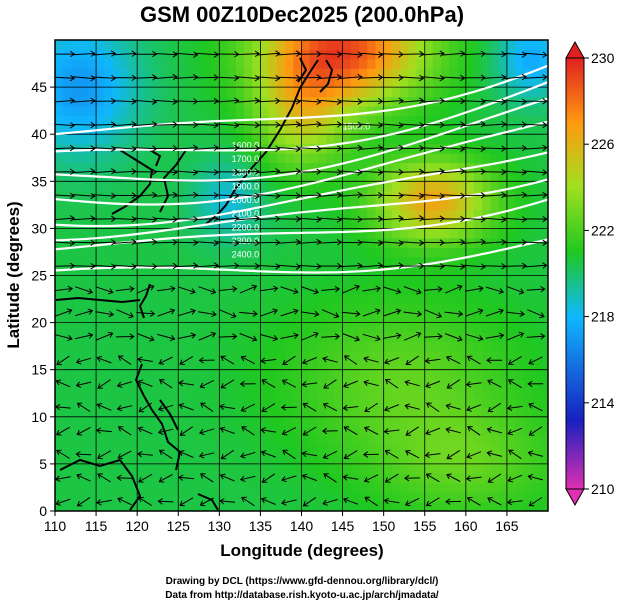  What do you see at coordinates (603, 317) in the screenshot?
I see `colorbar-tick-label: 218` at bounding box center [603, 317].